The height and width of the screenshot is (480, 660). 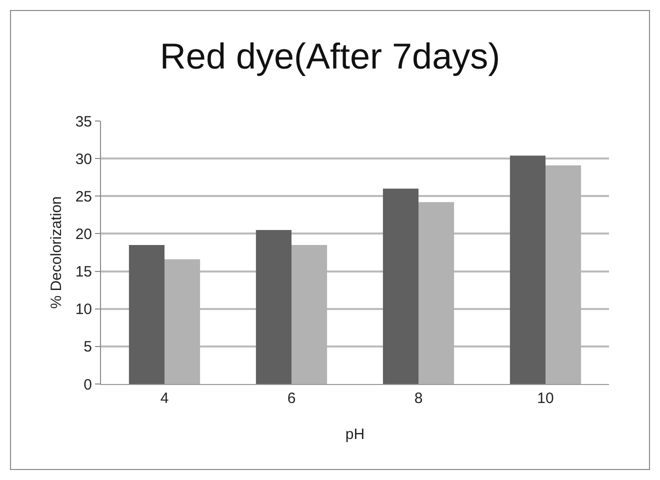 I want to click on x-tick-label: 6, so click(x=291, y=398).